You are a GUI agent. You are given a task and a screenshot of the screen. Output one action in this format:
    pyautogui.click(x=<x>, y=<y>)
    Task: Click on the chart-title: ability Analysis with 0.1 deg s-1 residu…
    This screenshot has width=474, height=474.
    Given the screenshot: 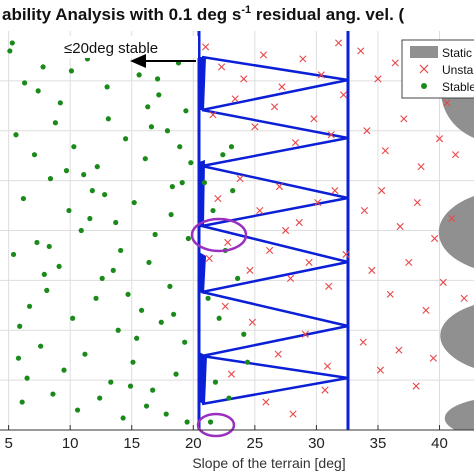 What is the action you would take?
    pyautogui.click(x=203, y=14)
    